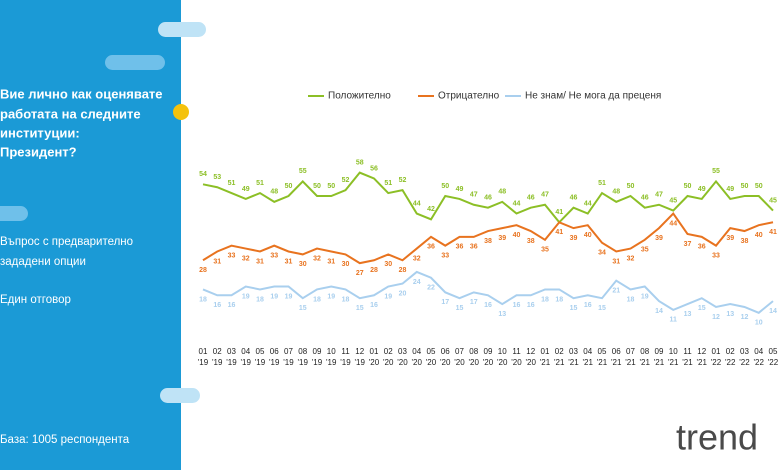 This screenshot has width=780, height=470. What do you see at coordinates (602, 253) in the screenshot?
I see `value-label: 34` at bounding box center [602, 253].